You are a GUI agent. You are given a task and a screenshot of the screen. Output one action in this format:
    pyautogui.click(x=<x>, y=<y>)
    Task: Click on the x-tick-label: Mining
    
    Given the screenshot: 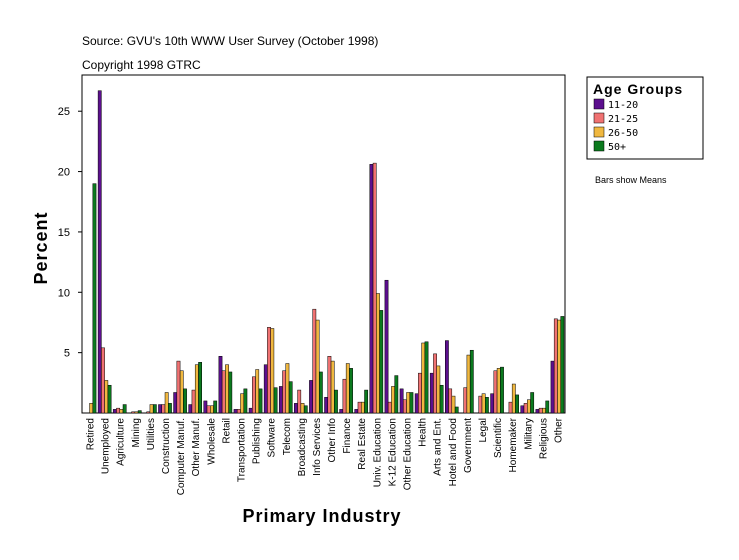 What is the action you would take?
    pyautogui.click(x=136, y=432)
    